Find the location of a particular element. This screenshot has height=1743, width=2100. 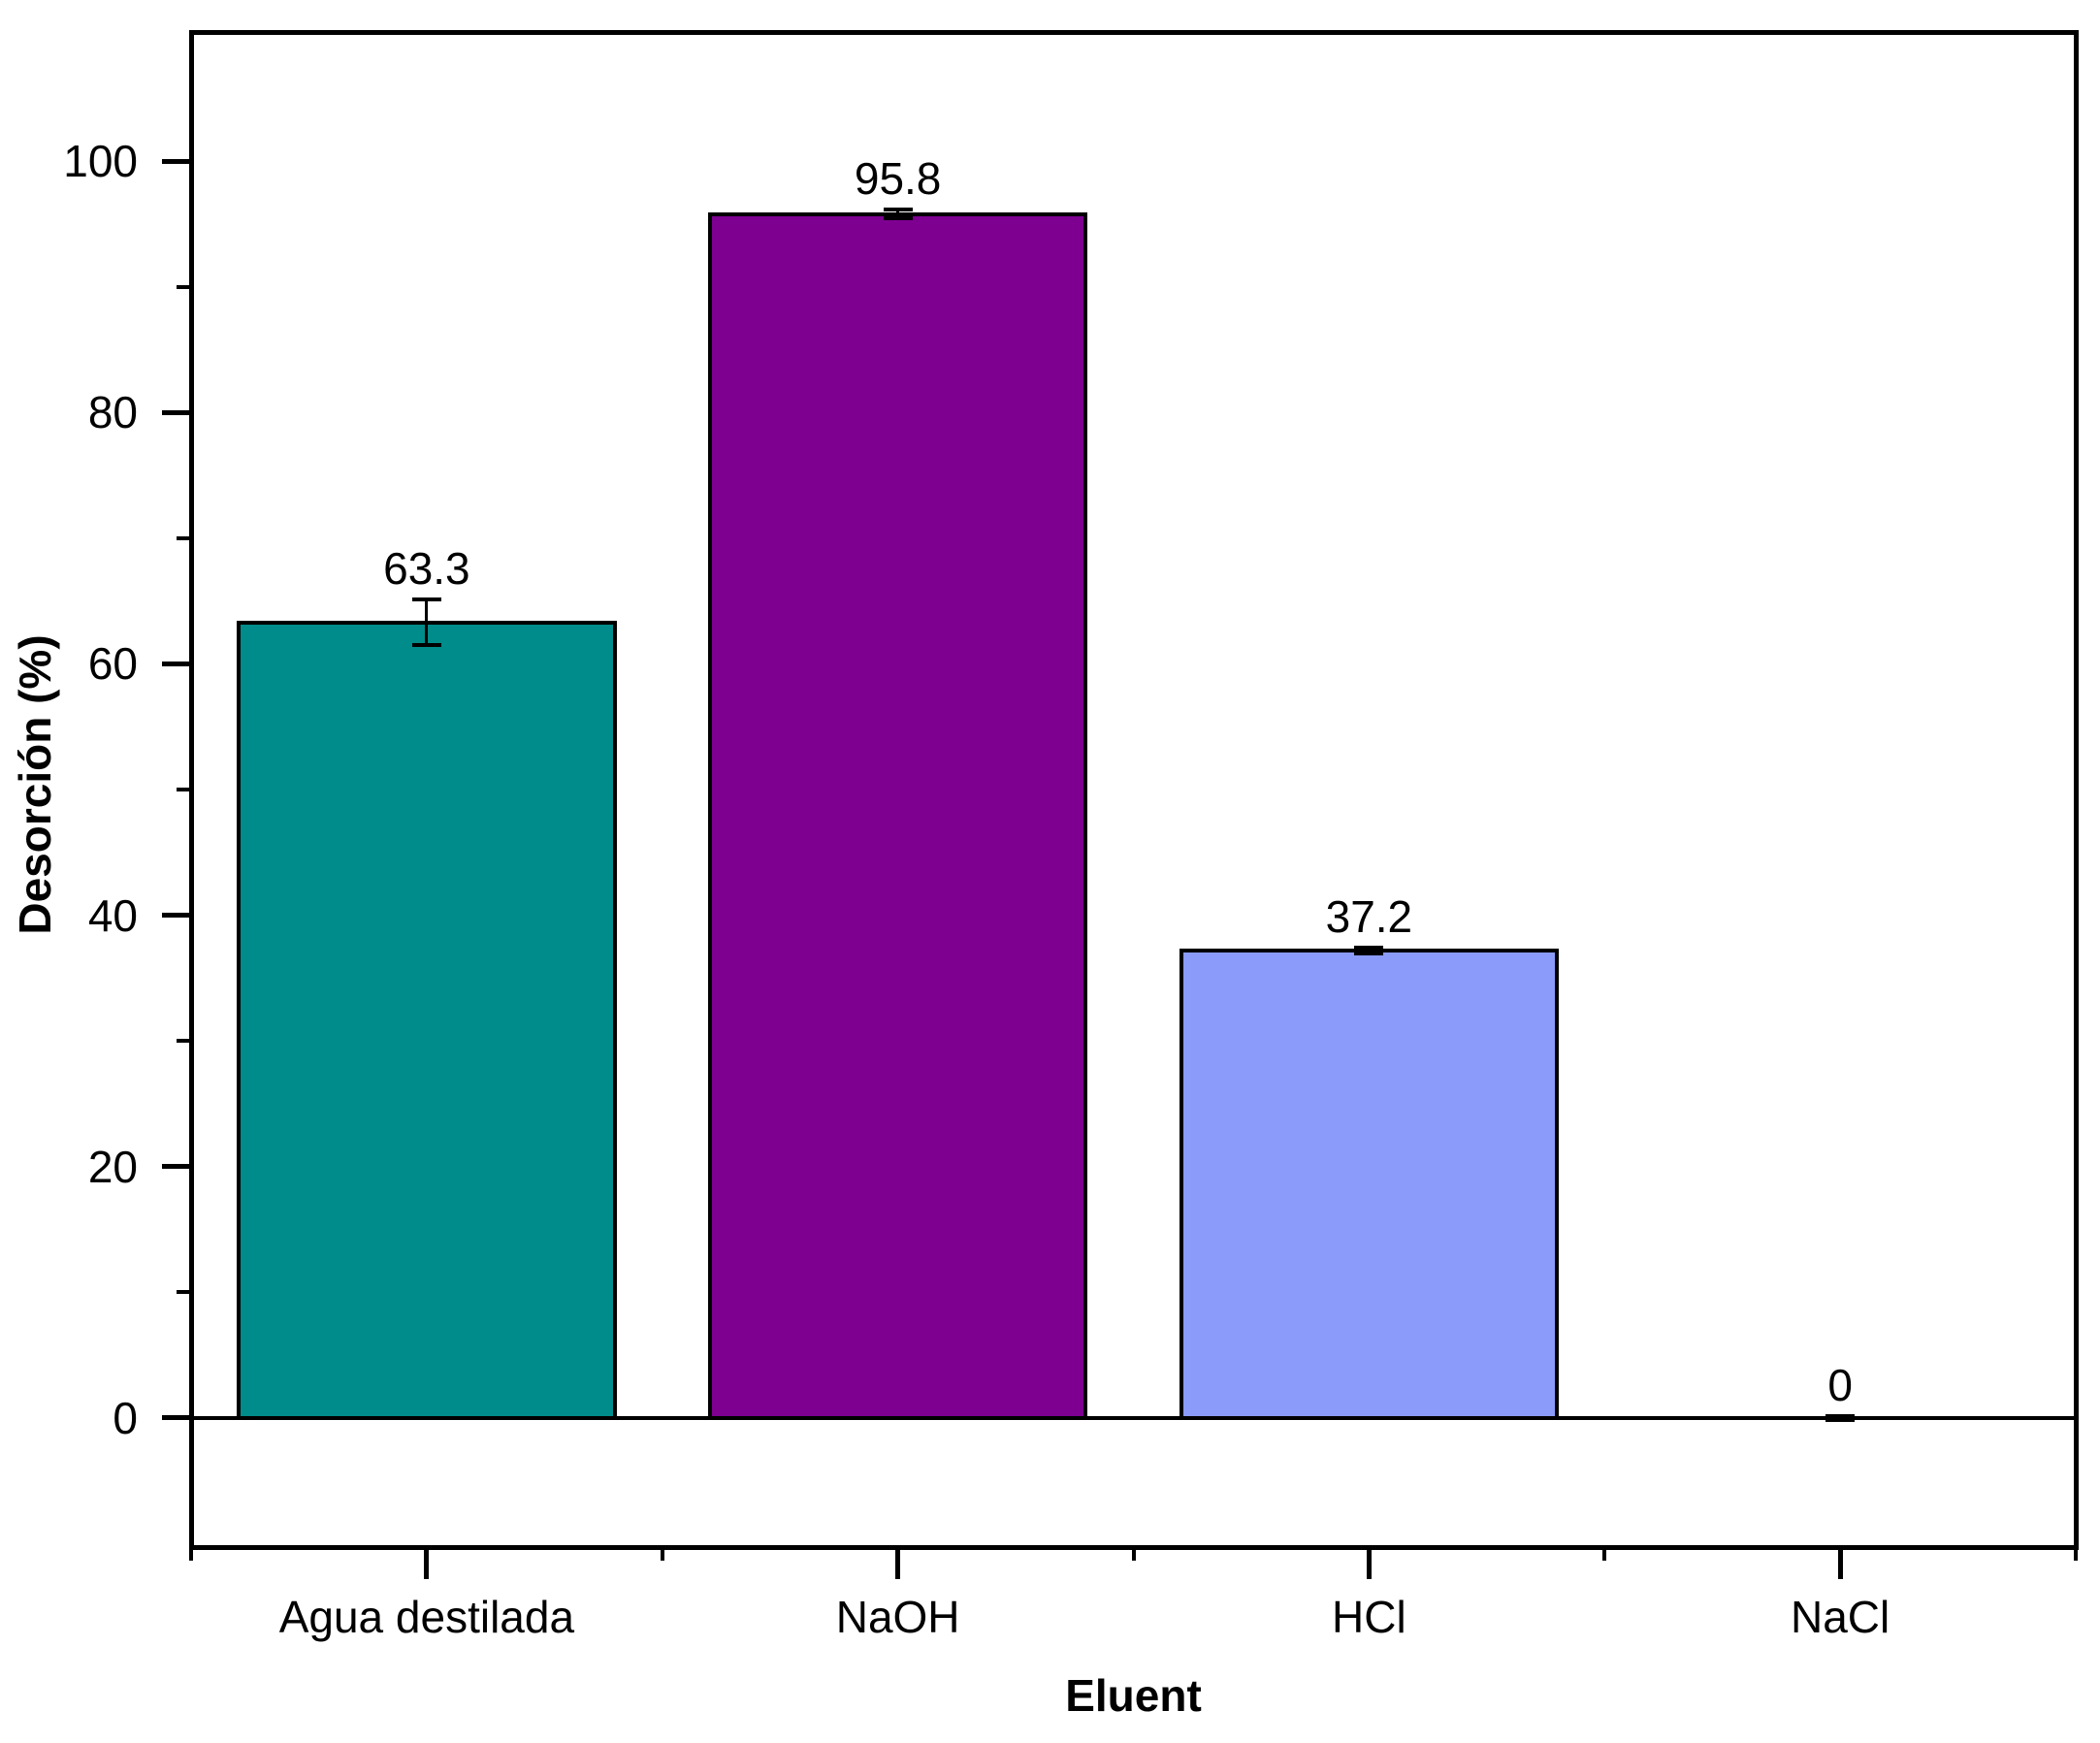

y-tick-label-0: 0 is located at coordinates (125, 1417).